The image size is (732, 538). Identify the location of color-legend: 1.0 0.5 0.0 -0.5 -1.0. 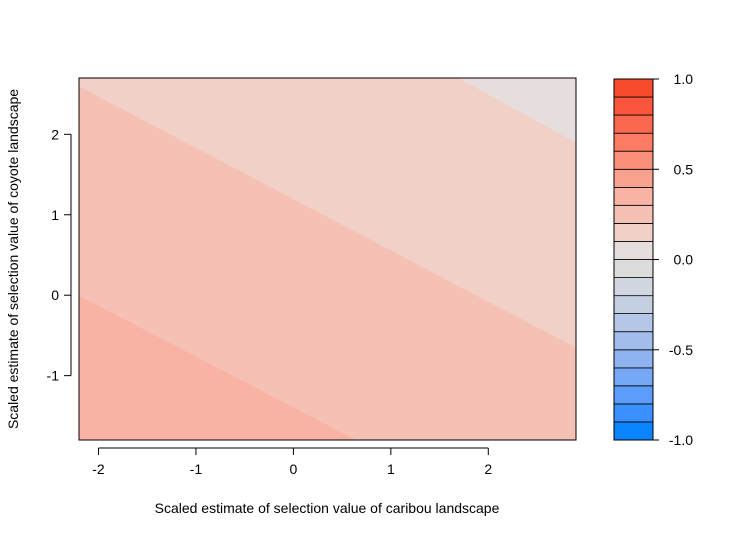
(653, 259).